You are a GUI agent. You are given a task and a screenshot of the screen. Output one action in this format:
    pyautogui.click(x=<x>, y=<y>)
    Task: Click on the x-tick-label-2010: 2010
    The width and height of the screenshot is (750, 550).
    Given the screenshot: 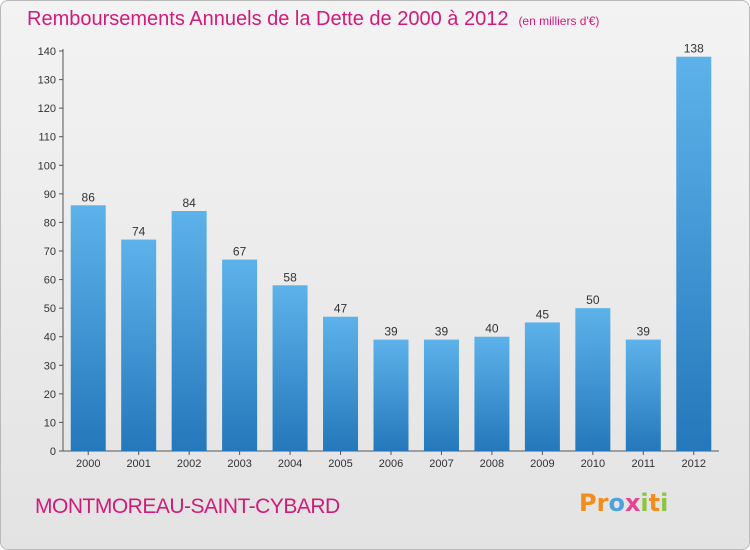 What is the action you would take?
    pyautogui.click(x=593, y=464)
    